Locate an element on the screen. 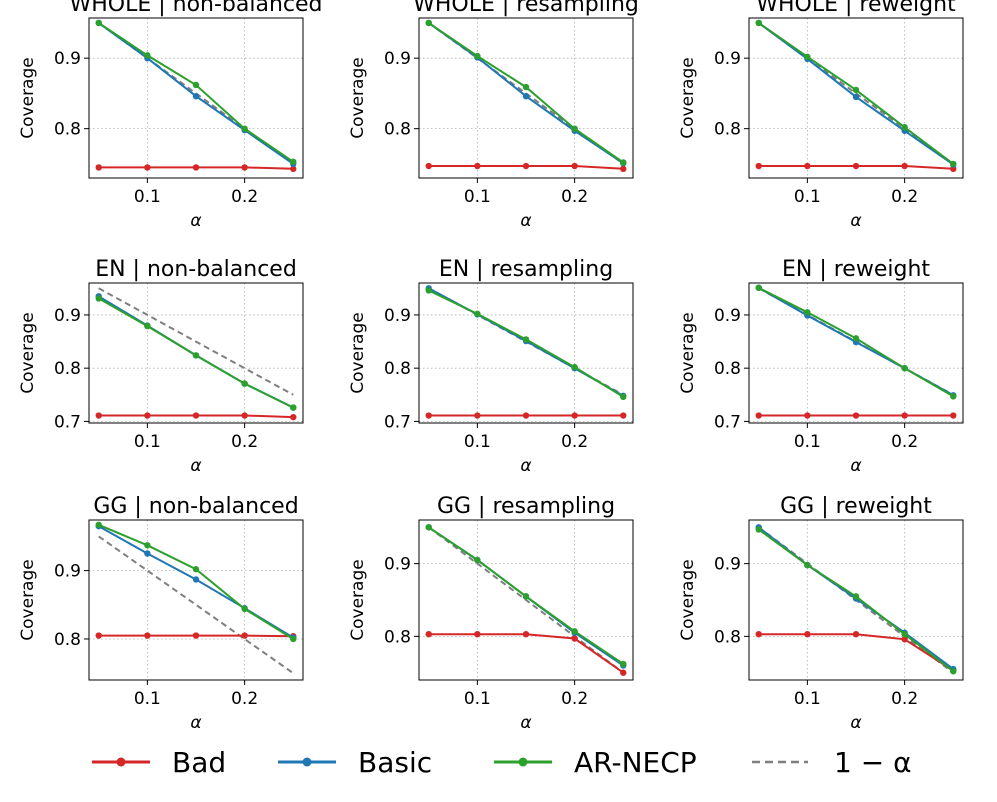 Image resolution: width=997 pixels, height=802 pixels. panel-gg-reweight: 0.1 0.2 0.8 0.9 GG | reweight α Coverage is located at coordinates (821, 613).